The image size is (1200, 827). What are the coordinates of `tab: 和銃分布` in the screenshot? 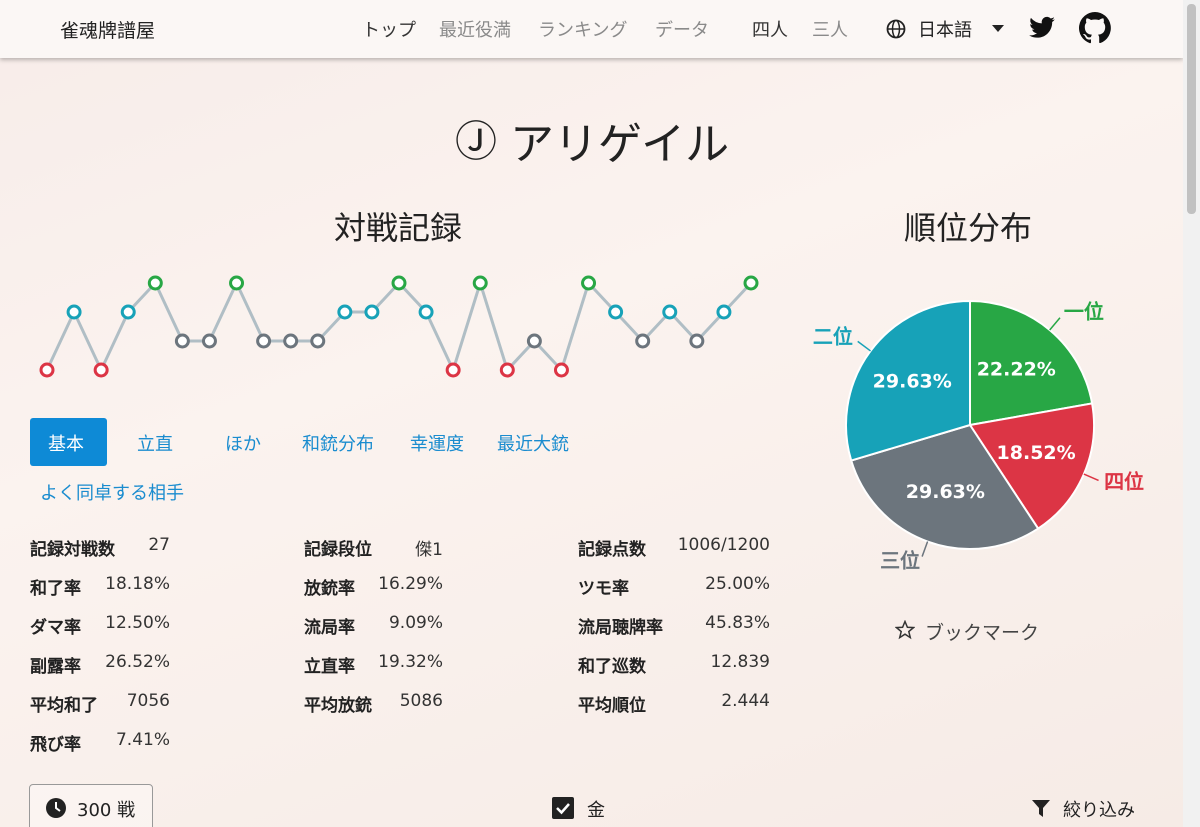 It's located at (338, 444).